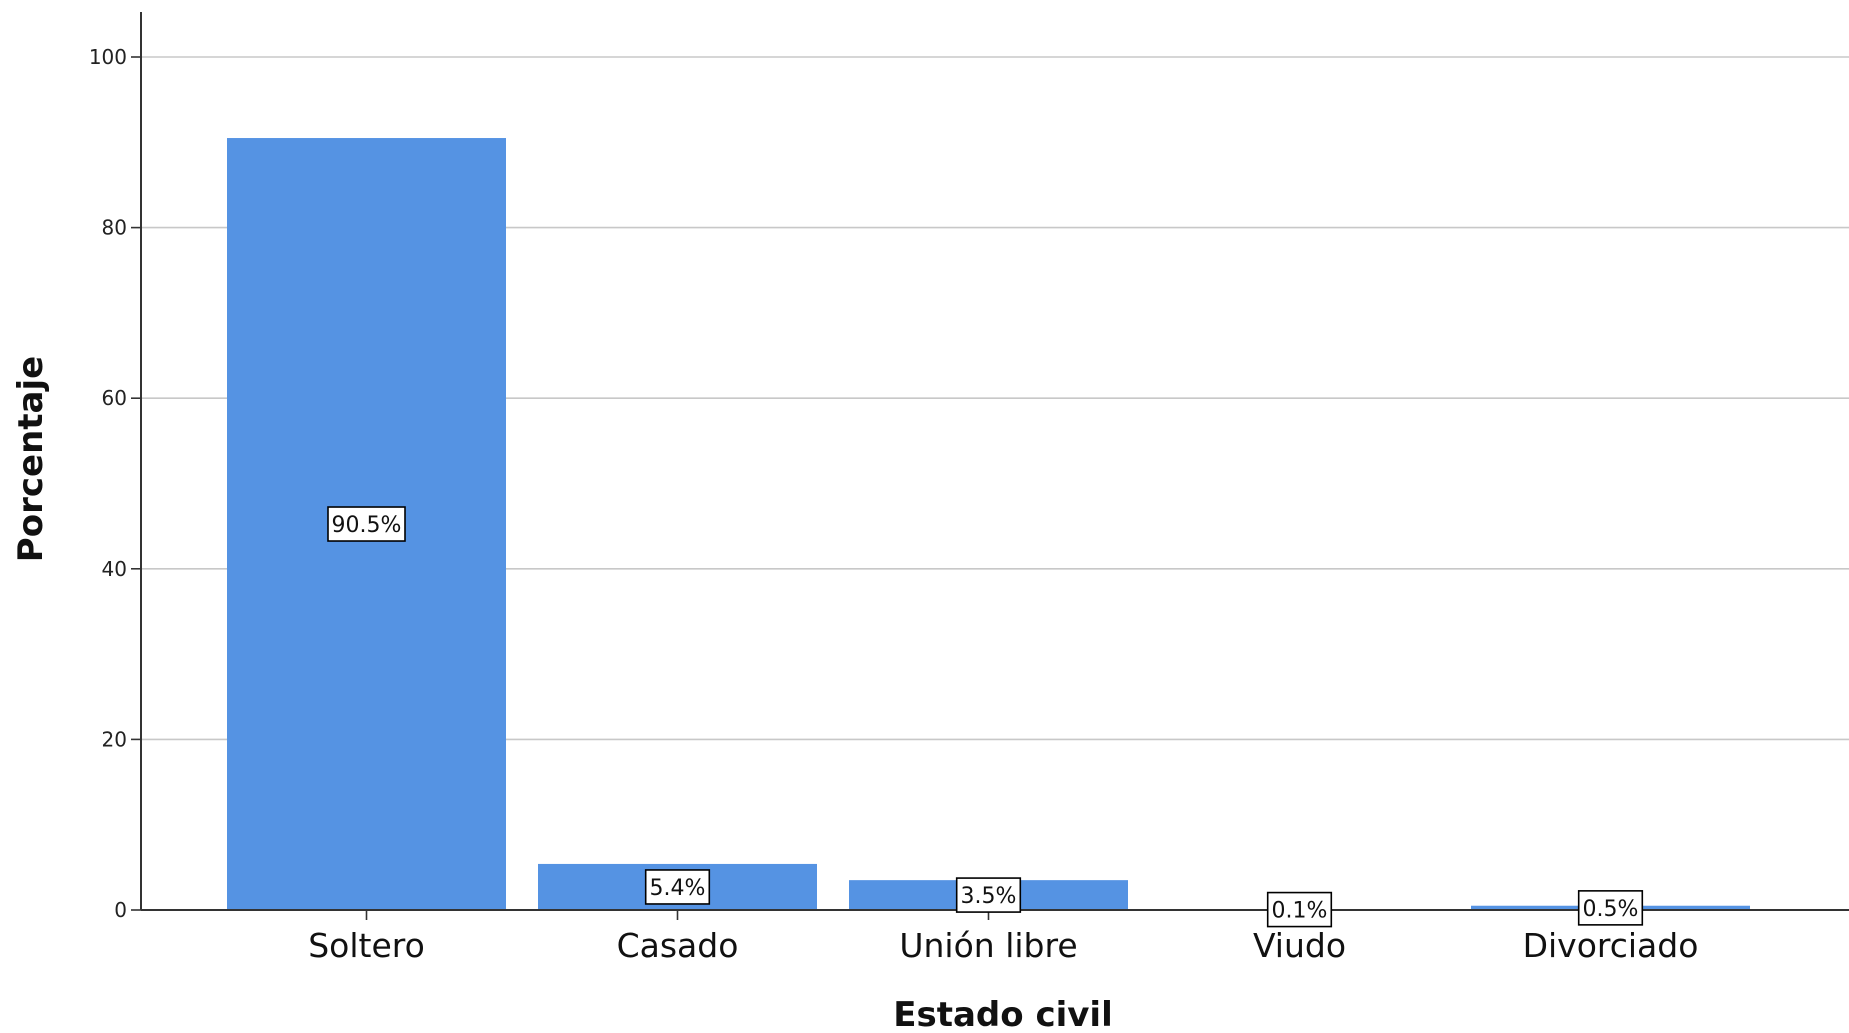  Describe the element at coordinates (988, 945) in the screenshot. I see `x-tick-label: Unión libre` at that location.